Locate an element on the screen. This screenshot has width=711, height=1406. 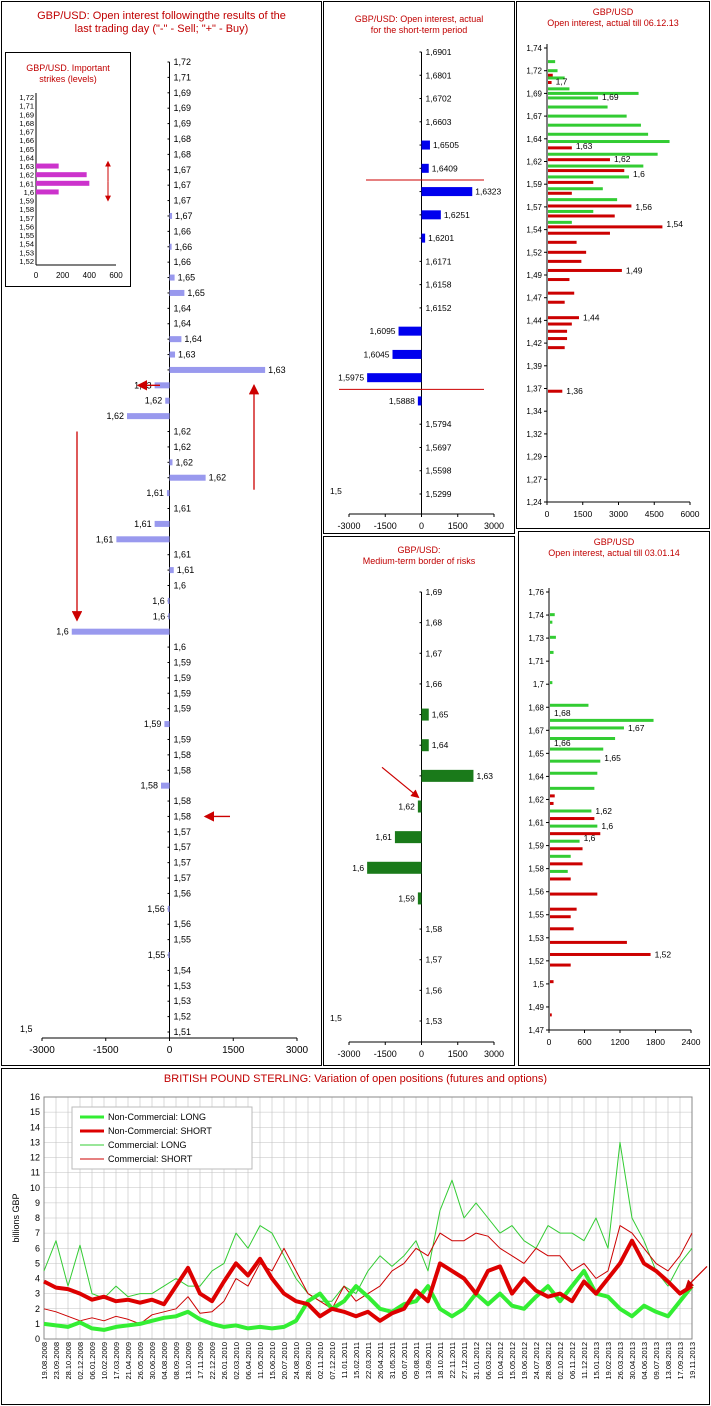
main-level-label: 1,51 is located at coordinates (183, 1032).